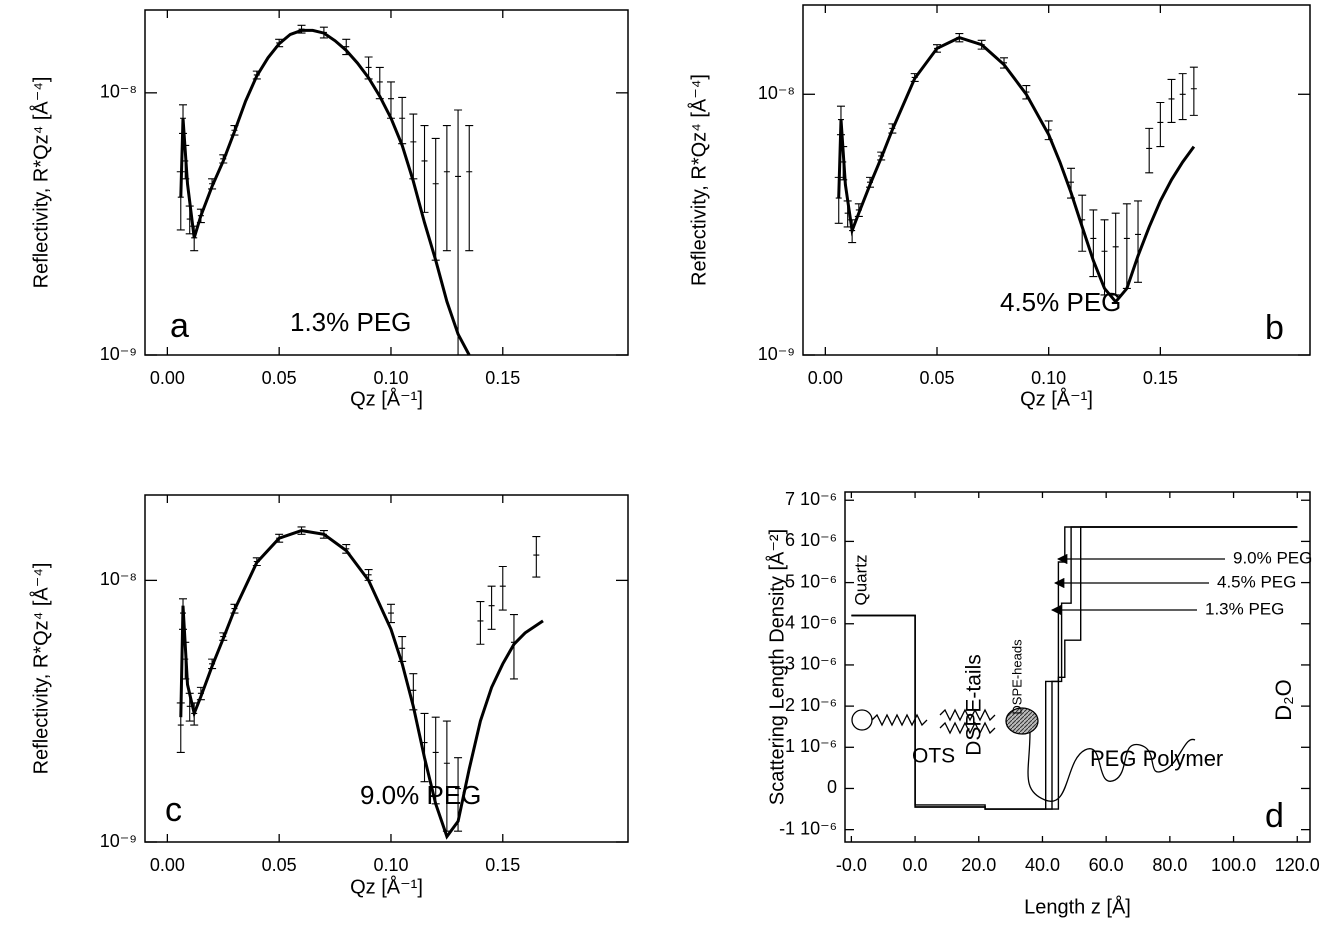 This screenshot has width=1331, height=927. Describe the element at coordinates (350, 322) in the screenshot. I see `annotation: 1.3% PEG` at that location.